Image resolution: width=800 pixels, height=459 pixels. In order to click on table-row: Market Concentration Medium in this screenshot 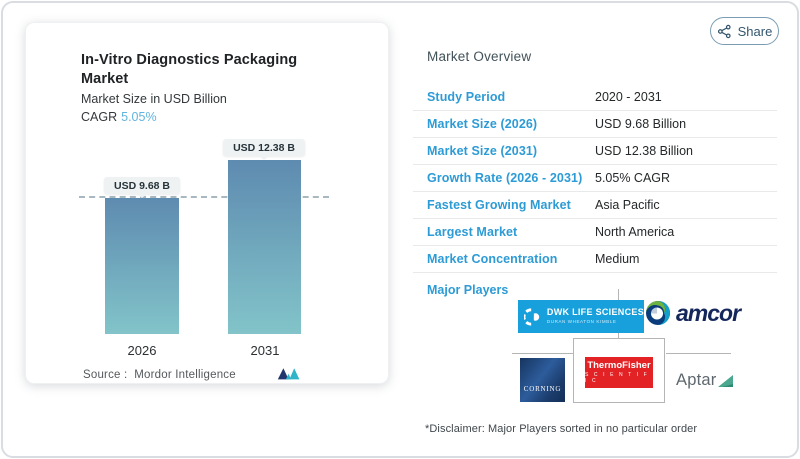, I will do `click(595, 259)`.